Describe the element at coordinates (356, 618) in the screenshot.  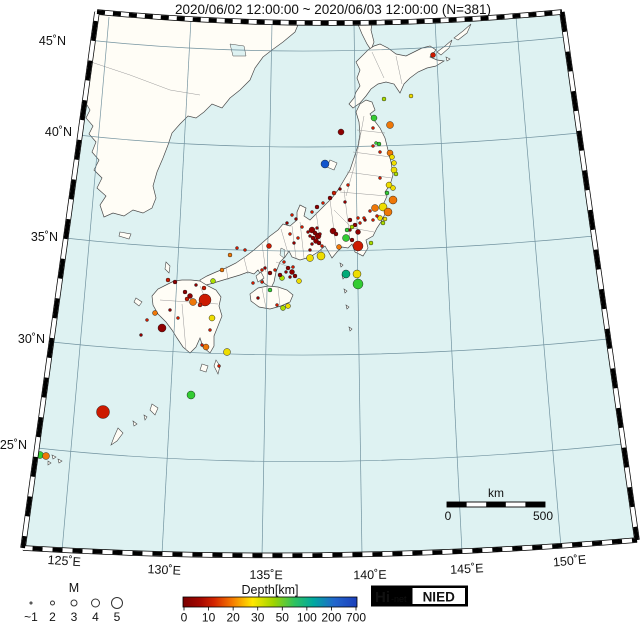
I see `depth-tick-label: 700` at that location.